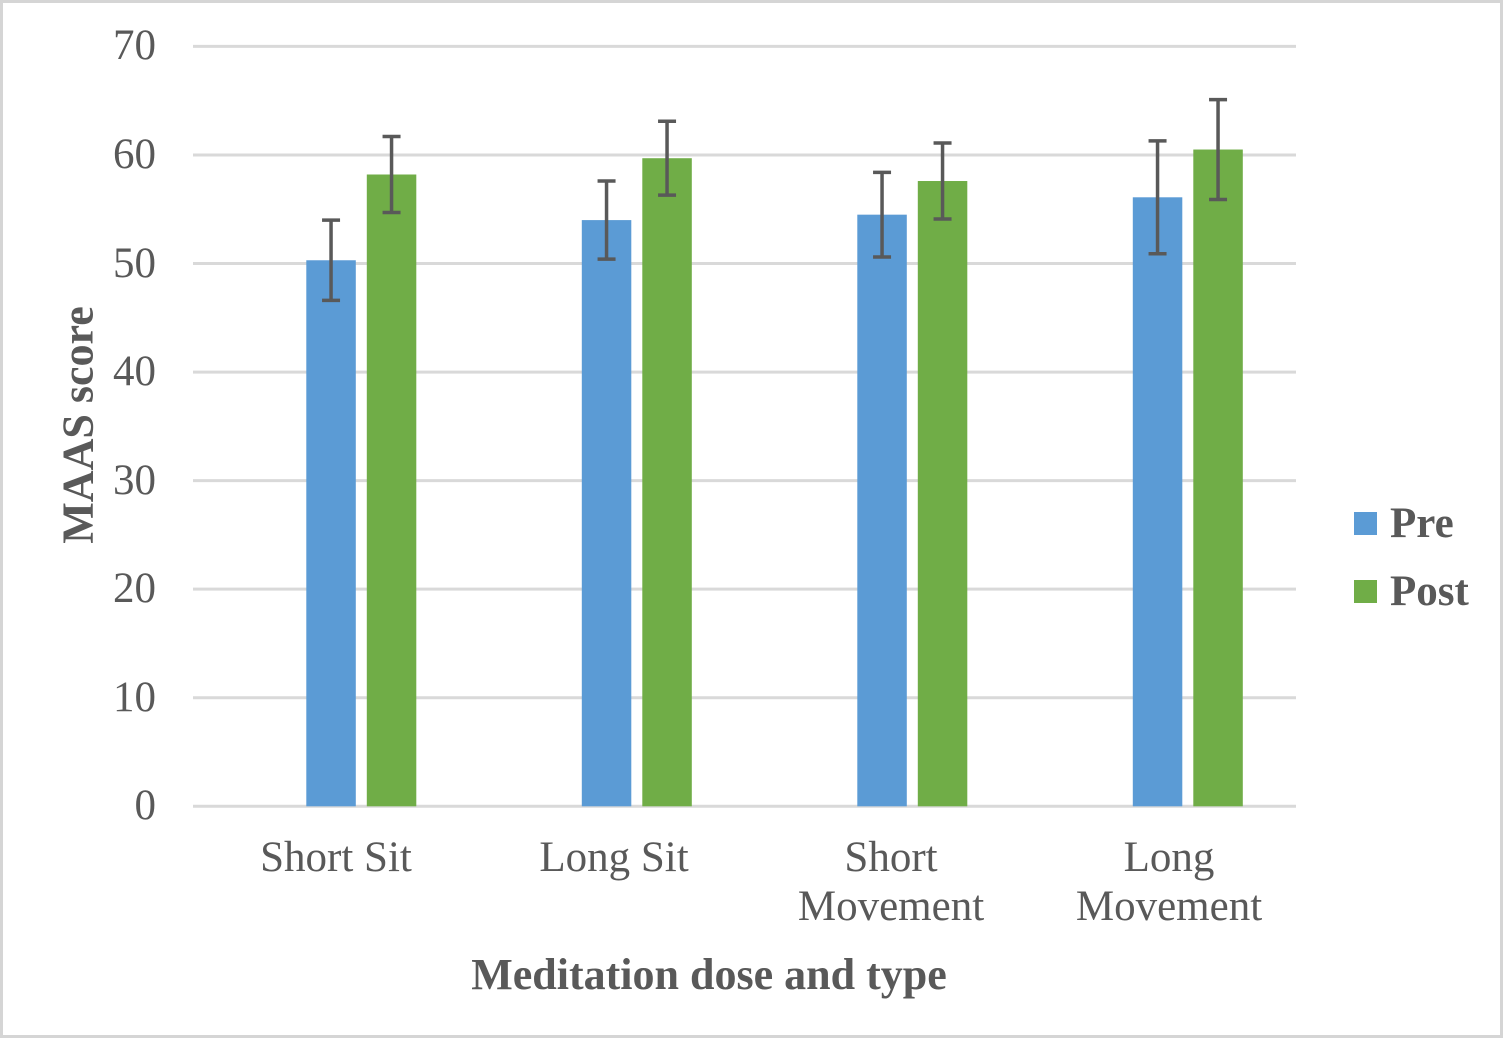 This screenshot has width=1503, height=1041. What do you see at coordinates (1169, 882) in the screenshot?
I see `x-category-label-long-movement: Long Movement` at bounding box center [1169, 882].